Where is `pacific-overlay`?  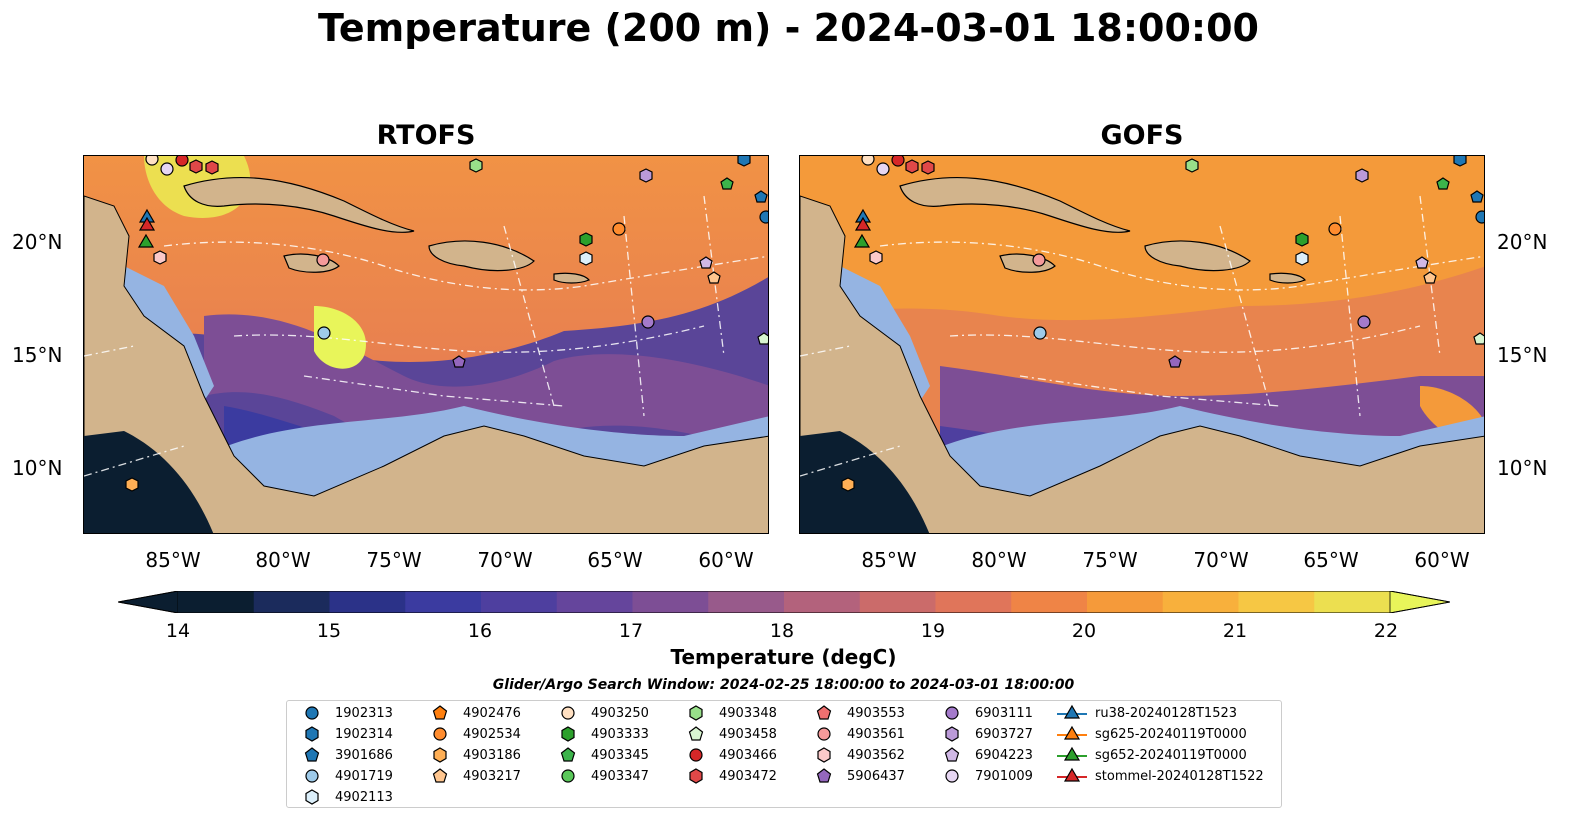 pacific-overlay is located at coordinates (865, 482).